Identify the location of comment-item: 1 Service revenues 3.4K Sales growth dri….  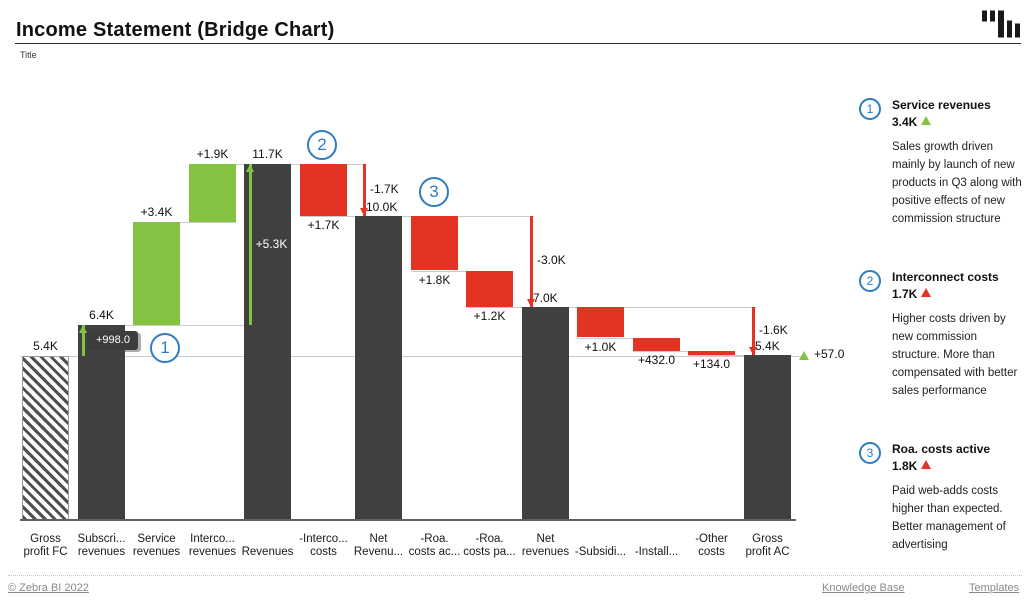
(943, 162).